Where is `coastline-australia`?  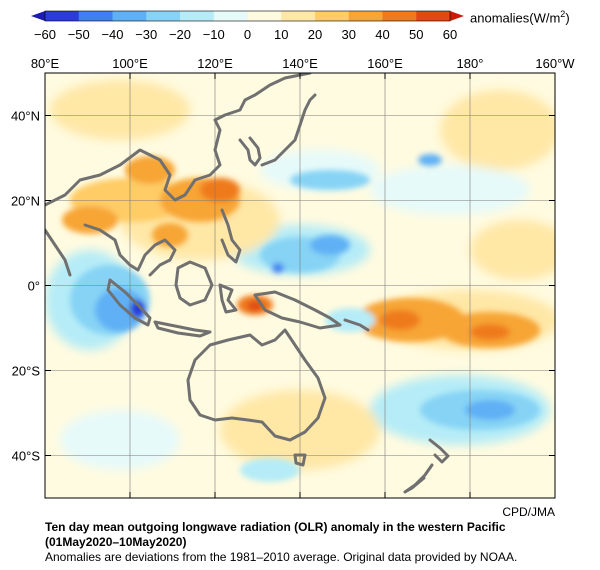 coastline-australia is located at coordinates (256, 385).